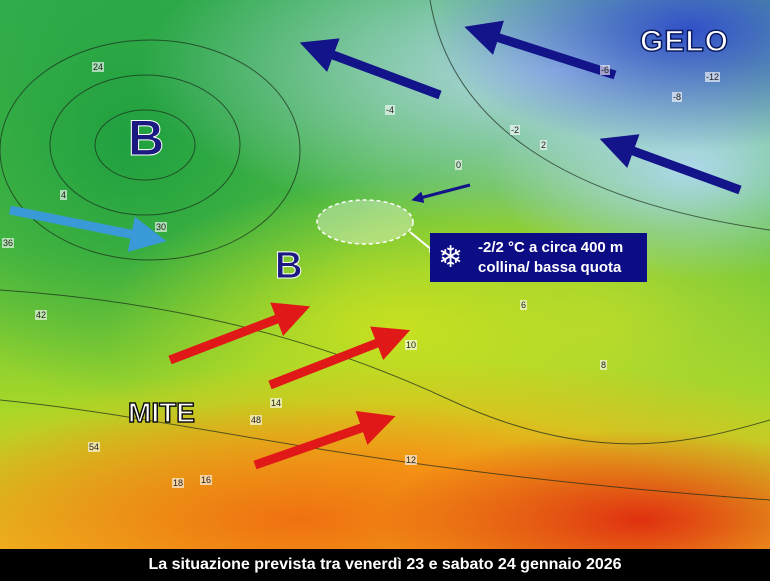 The image size is (770, 581). I want to click on isotherm-label: -6, so click(605, 70).